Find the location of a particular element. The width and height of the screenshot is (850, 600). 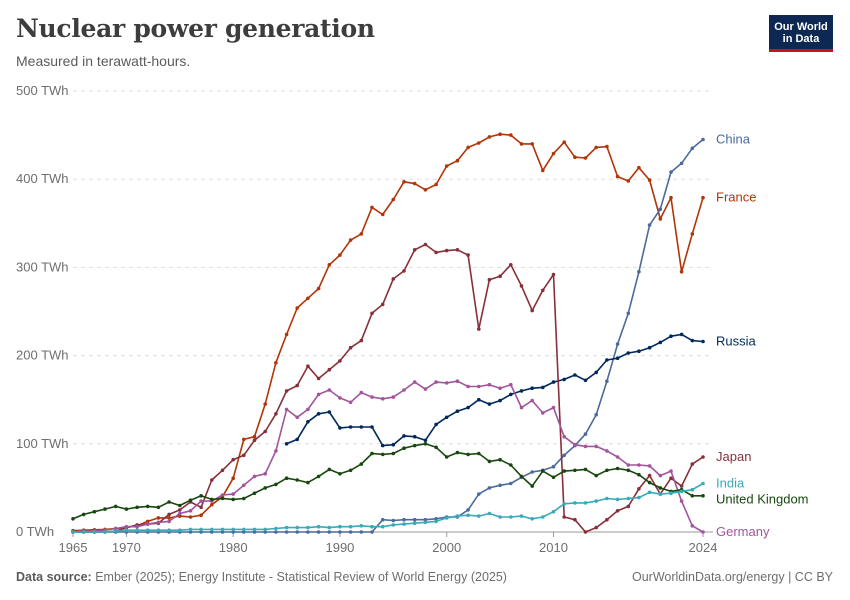

chart-title: Nuclear power generation is located at coordinates (195, 28).